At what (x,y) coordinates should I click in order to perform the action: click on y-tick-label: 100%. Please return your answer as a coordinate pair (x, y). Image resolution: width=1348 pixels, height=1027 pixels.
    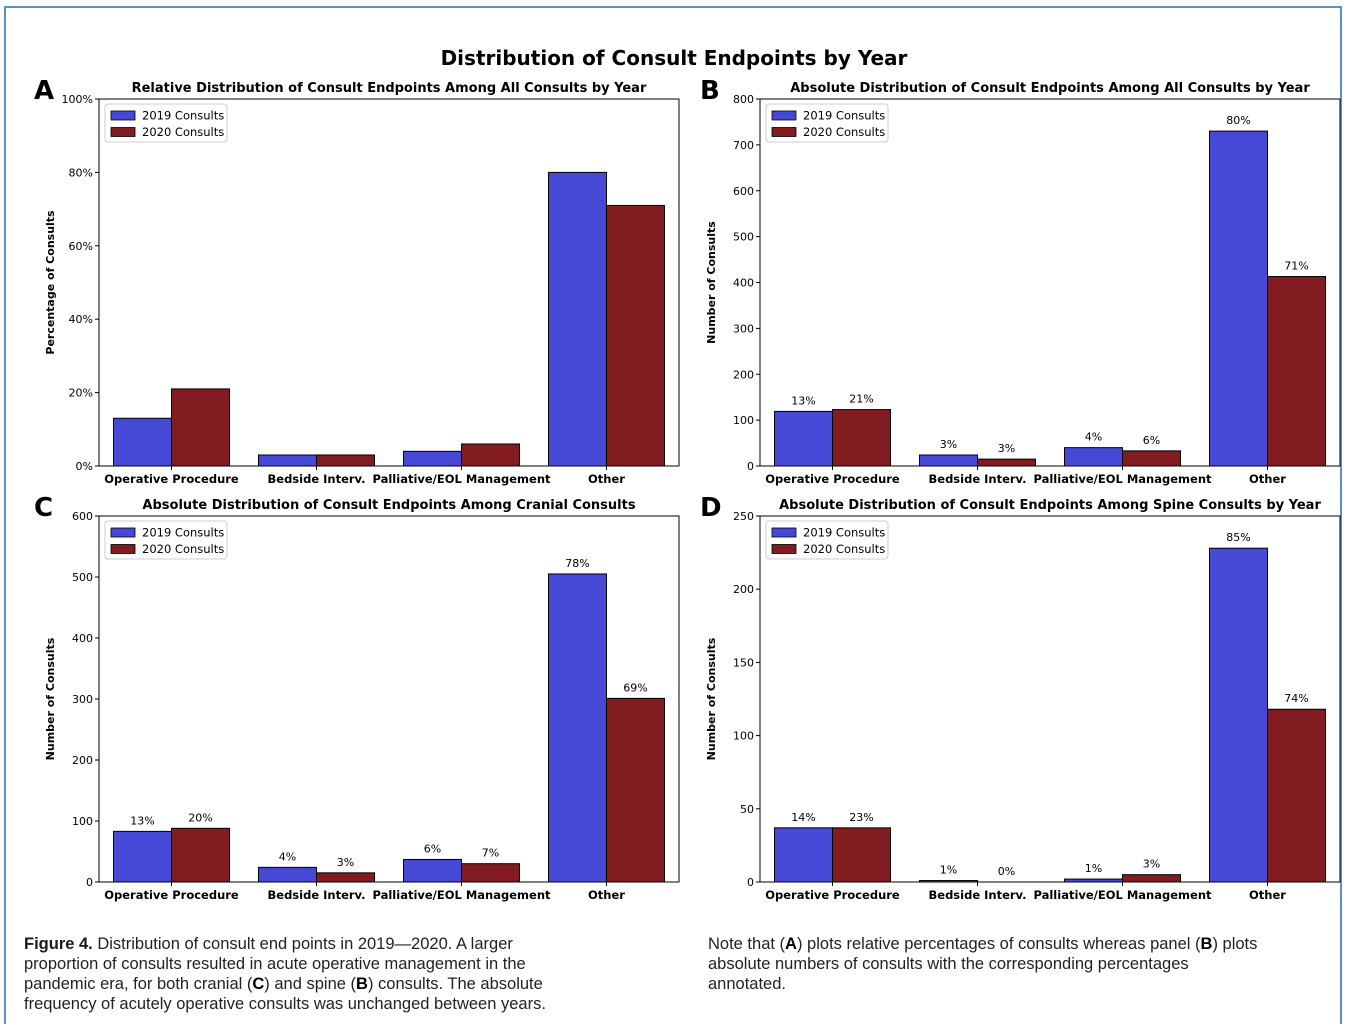
    Looking at the image, I should click on (77, 99).